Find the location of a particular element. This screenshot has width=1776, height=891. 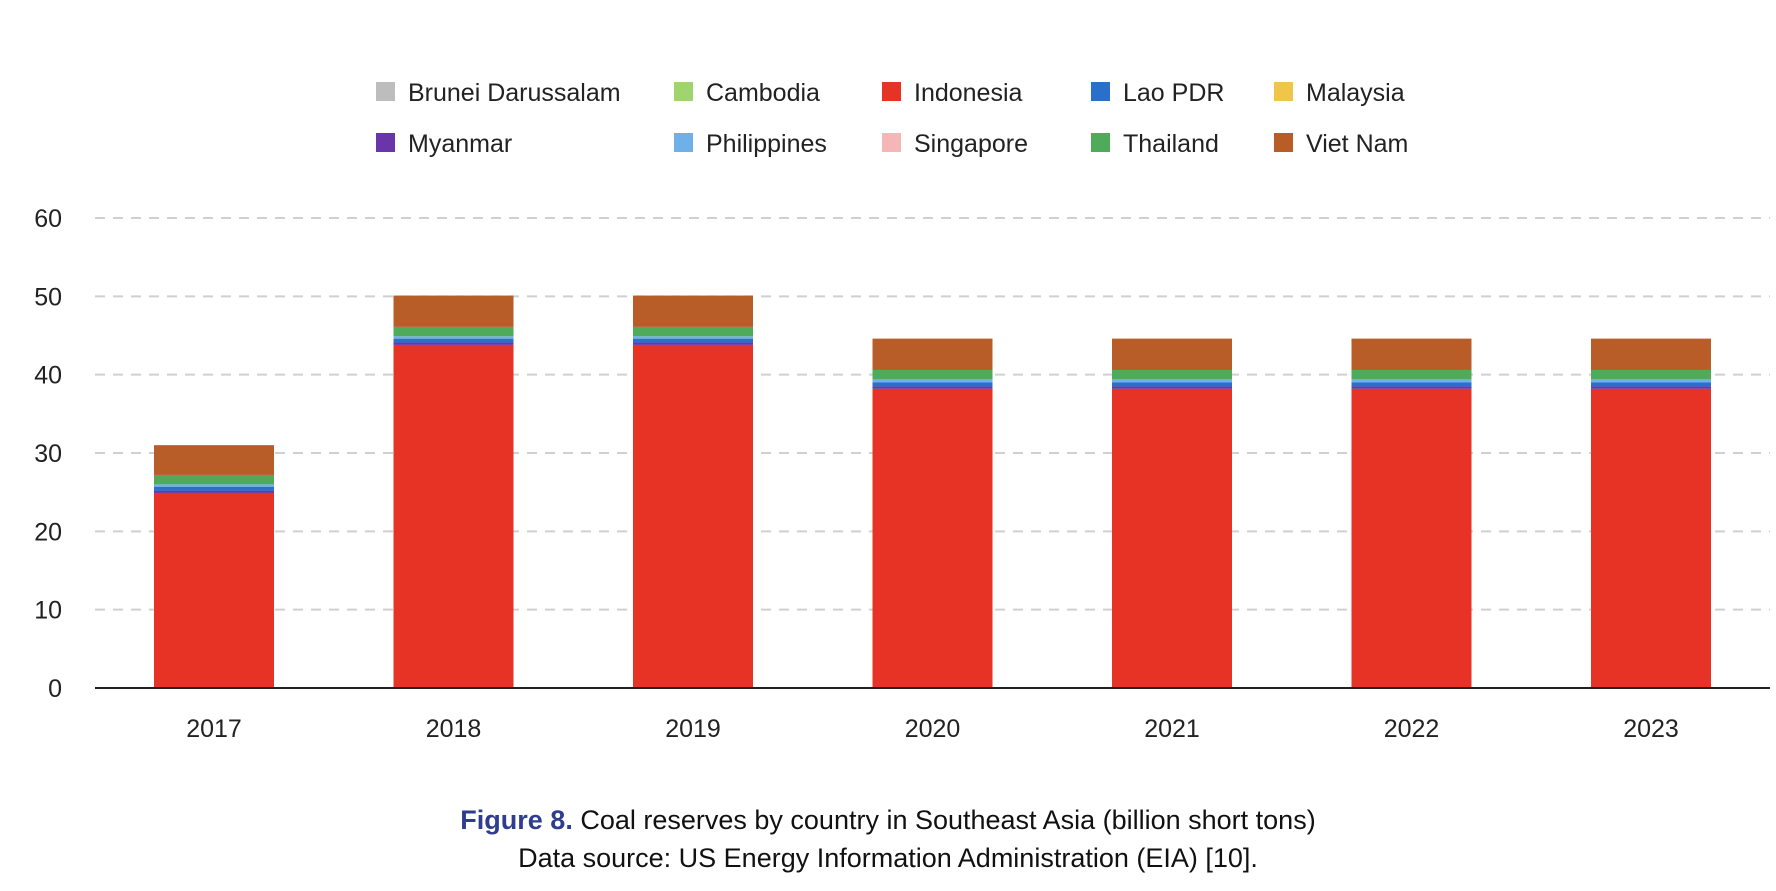

y-tick-label: 10 is located at coordinates (48, 611).